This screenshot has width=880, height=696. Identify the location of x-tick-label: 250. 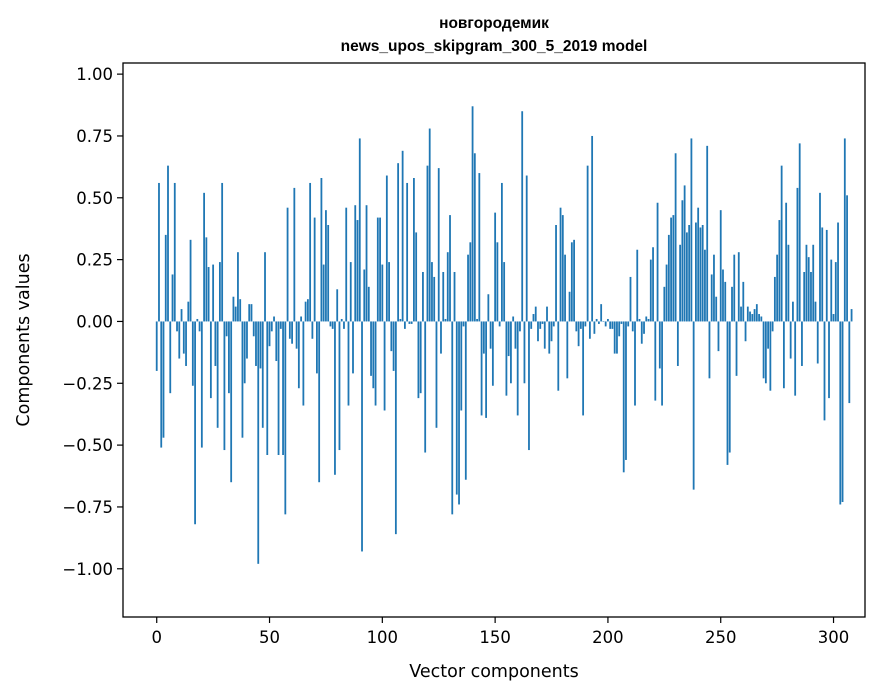
(721, 637).